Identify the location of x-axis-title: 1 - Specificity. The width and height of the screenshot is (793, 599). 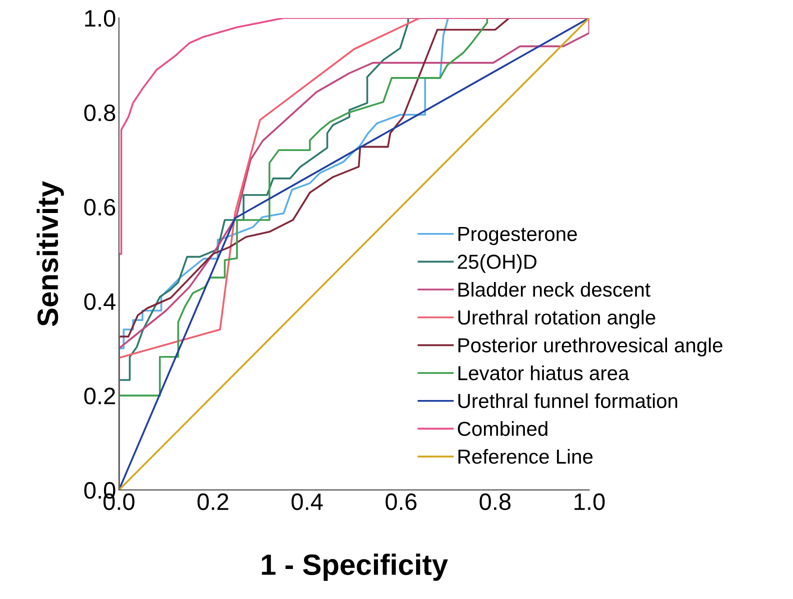
(355, 567).